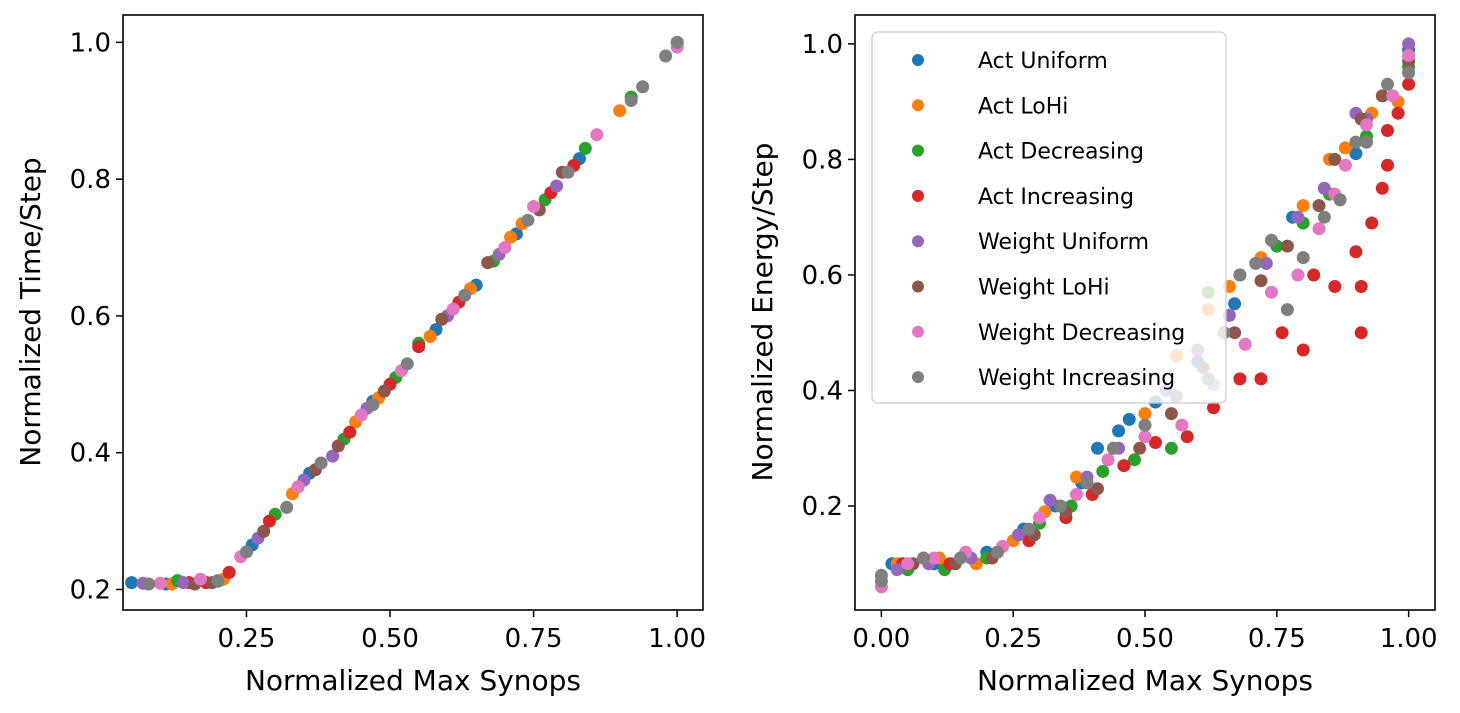 Image resolution: width=1460 pixels, height=713 pixels. I want to click on energy-step-x-ticks: 0.00 0.25 0.50 0.75 1.00, so click(1145, 632).